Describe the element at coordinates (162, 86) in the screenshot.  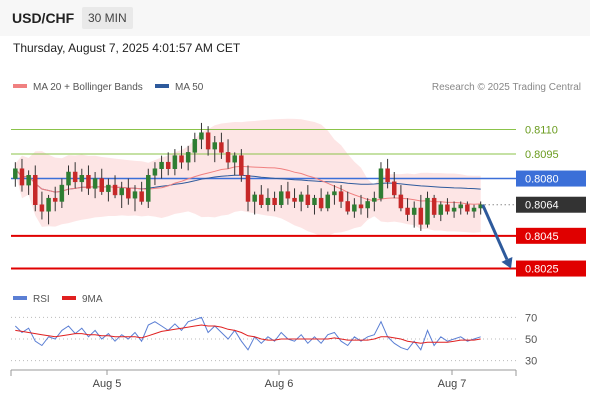
I see `ma50-legend-swatch` at that location.